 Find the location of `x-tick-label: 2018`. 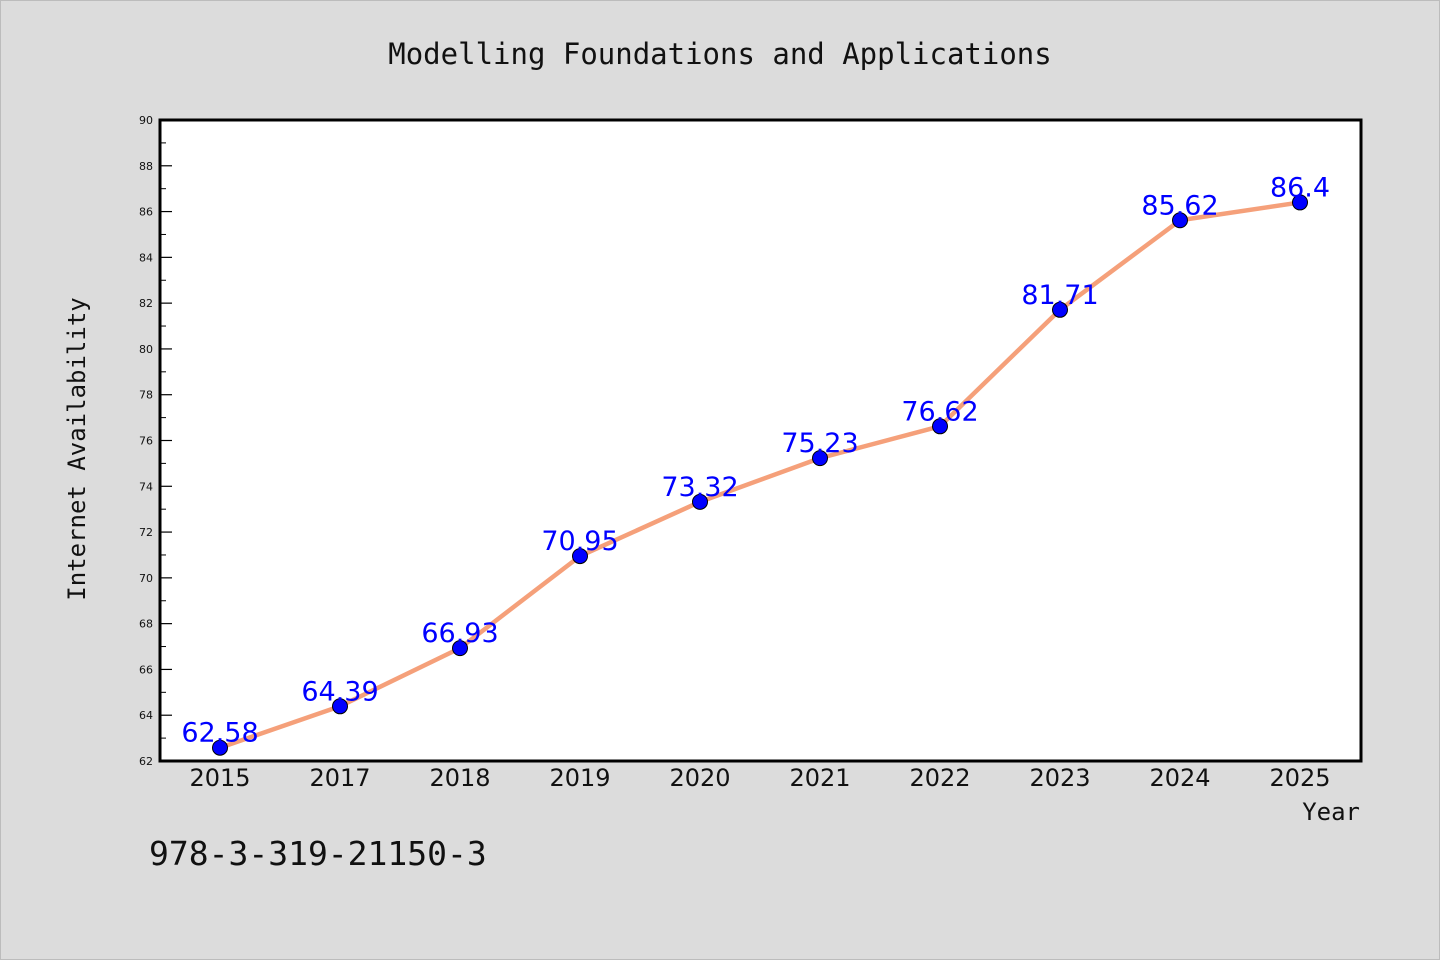

x-tick-label: 2018 is located at coordinates (459, 778).